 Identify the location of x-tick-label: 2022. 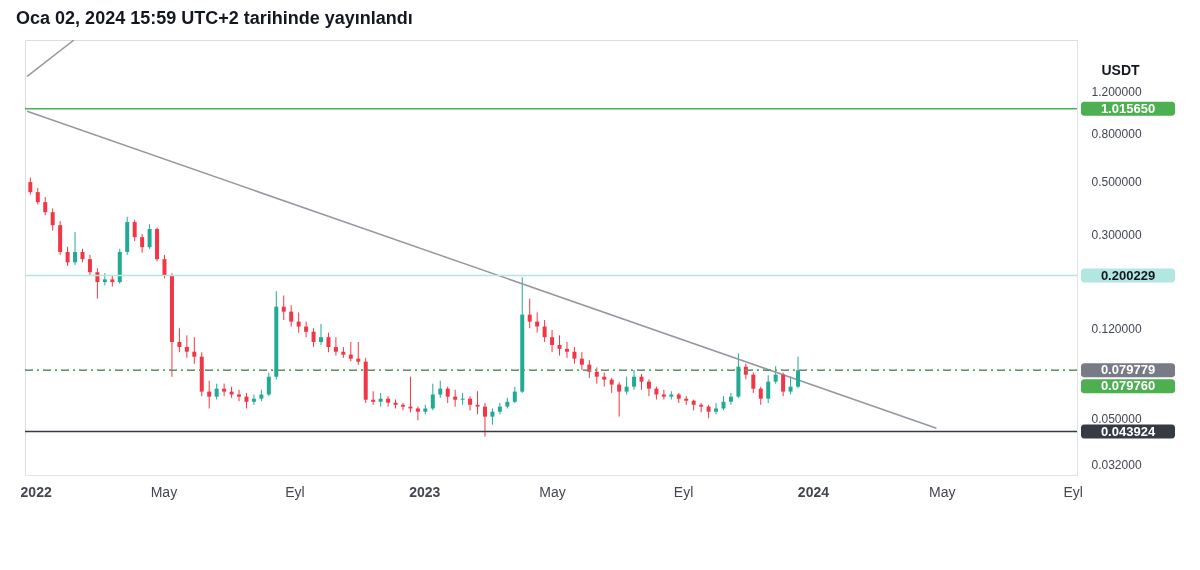
(36, 491).